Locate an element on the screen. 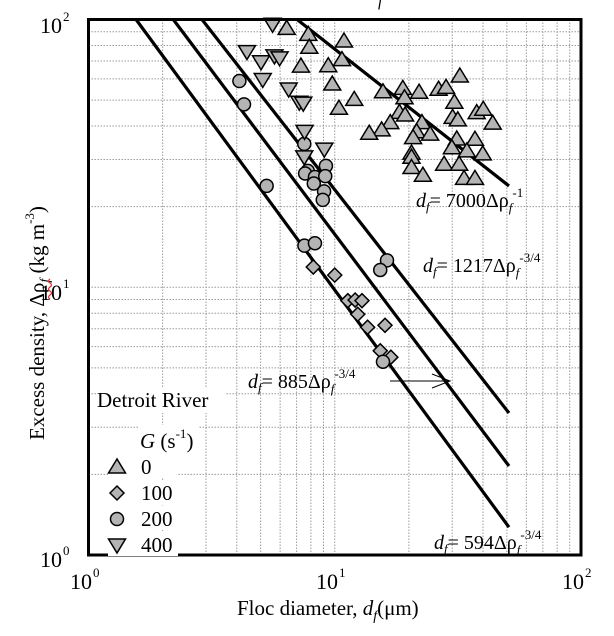 The image size is (614, 636). legend-title: Detroit River is located at coordinates (152, 400).